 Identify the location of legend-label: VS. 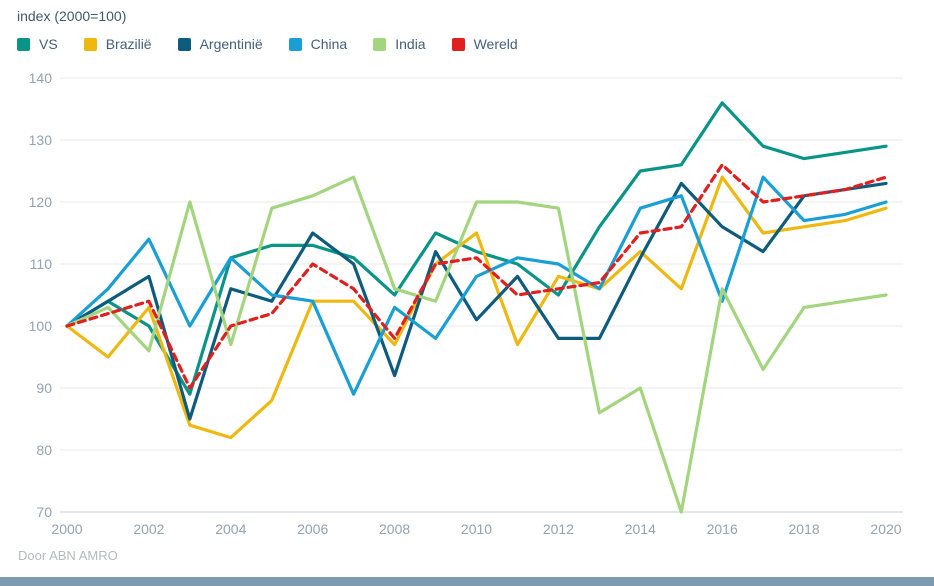
(48, 44).